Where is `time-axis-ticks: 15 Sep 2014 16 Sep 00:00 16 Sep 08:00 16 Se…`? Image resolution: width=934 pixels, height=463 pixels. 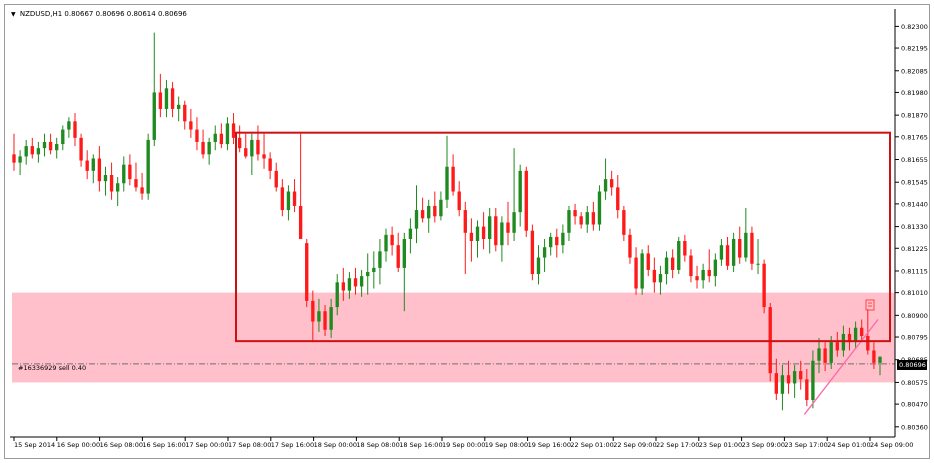 time-axis-ticks: 15 Sep 2014 16 Sep 00:00 16 Sep 08:00 16 Se… is located at coordinates (463, 443).